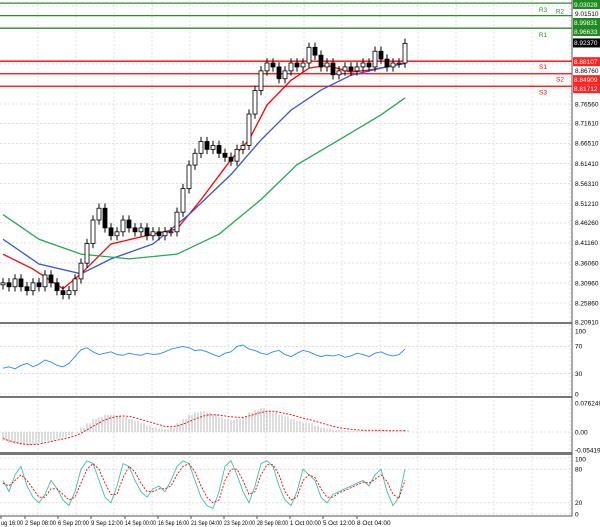  I want to click on macd-tick-label: 0.076249, so click(587, 403).